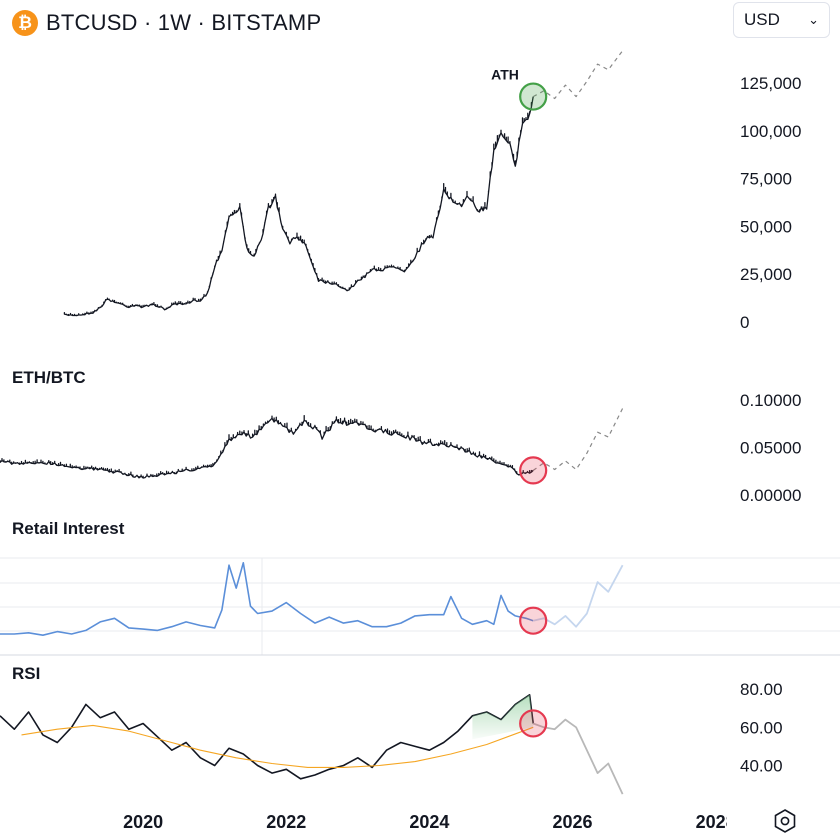  What do you see at coordinates (298, 206) in the screenshot?
I see `price-series-line` at bounding box center [298, 206].